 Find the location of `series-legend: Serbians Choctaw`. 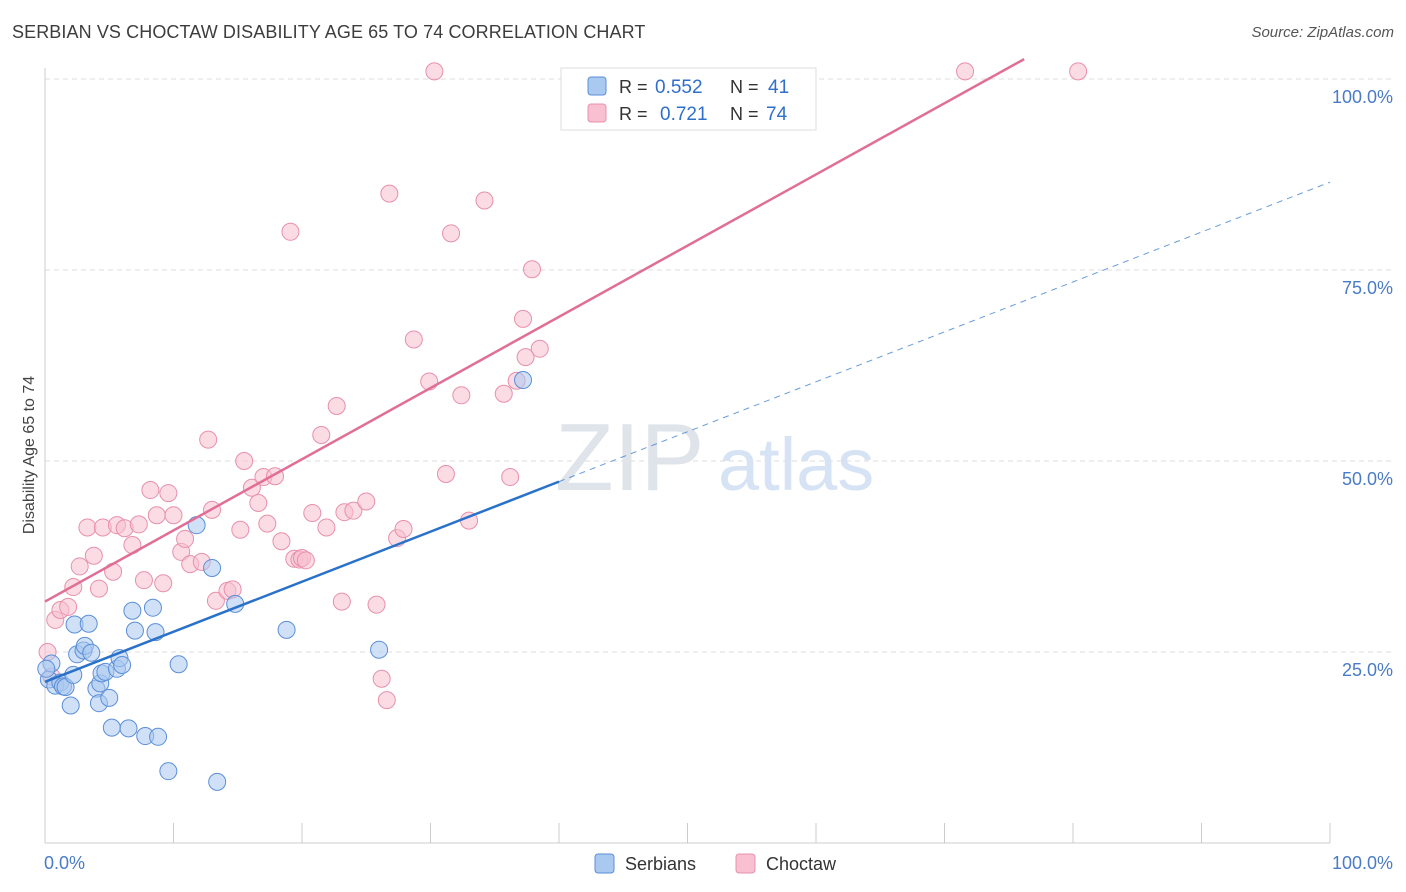

series-legend: Serbians Choctaw is located at coordinates (715, 863).